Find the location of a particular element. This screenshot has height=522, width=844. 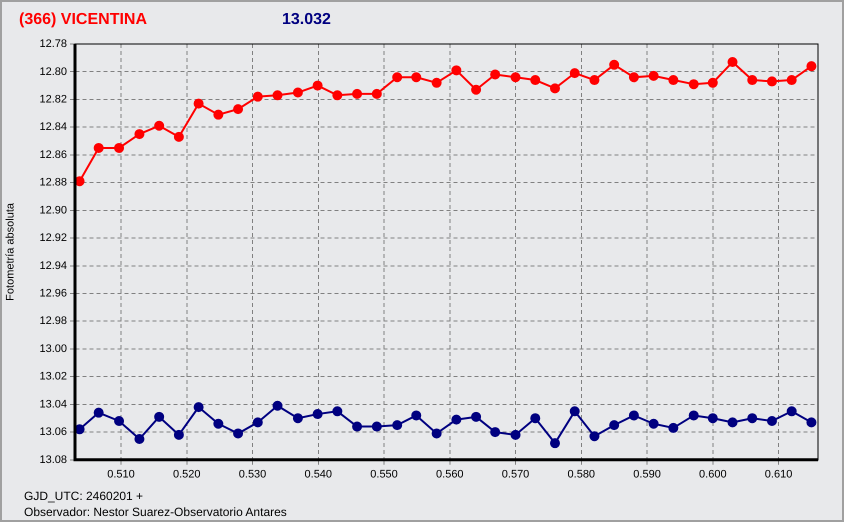

y-tick-label: 13.02 is located at coordinates (53, 376).